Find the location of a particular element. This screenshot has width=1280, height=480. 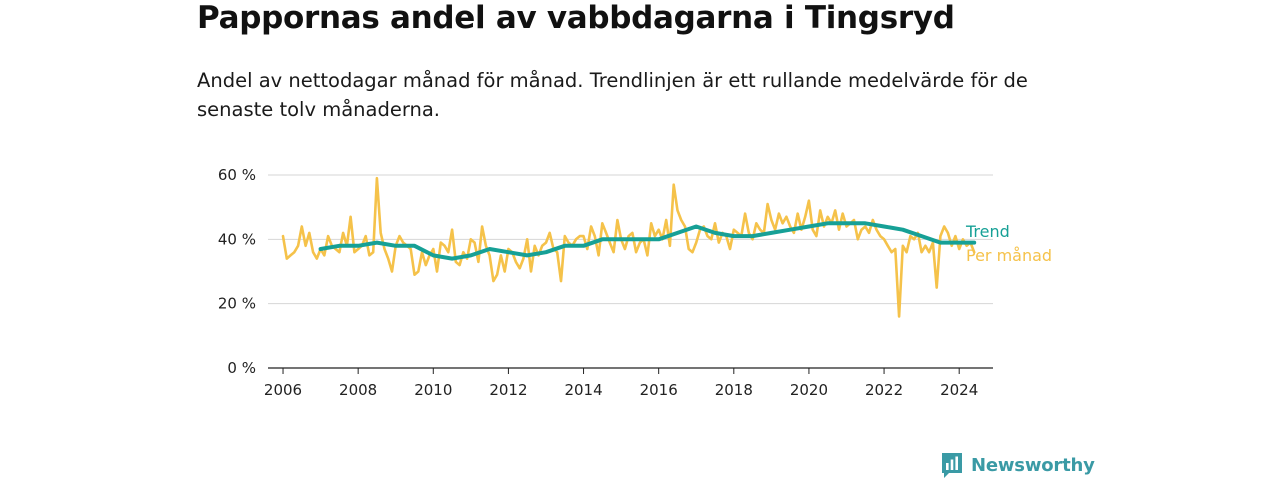

y-tick-label: 60 % is located at coordinates (237, 175).